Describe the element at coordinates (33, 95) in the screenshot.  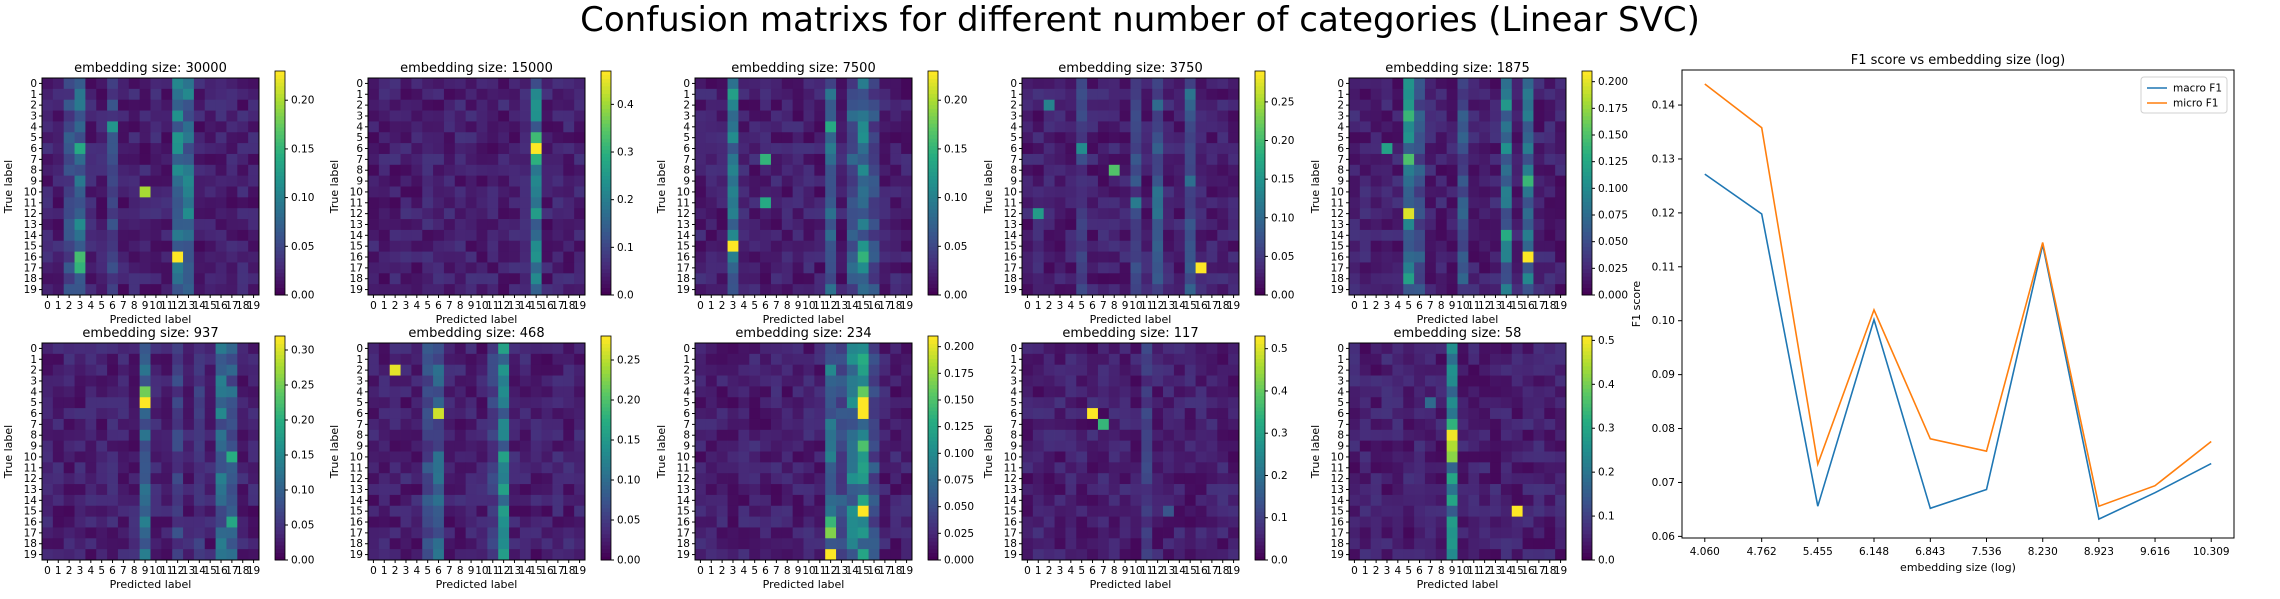
I see `y-tick-label: 1` at that location.